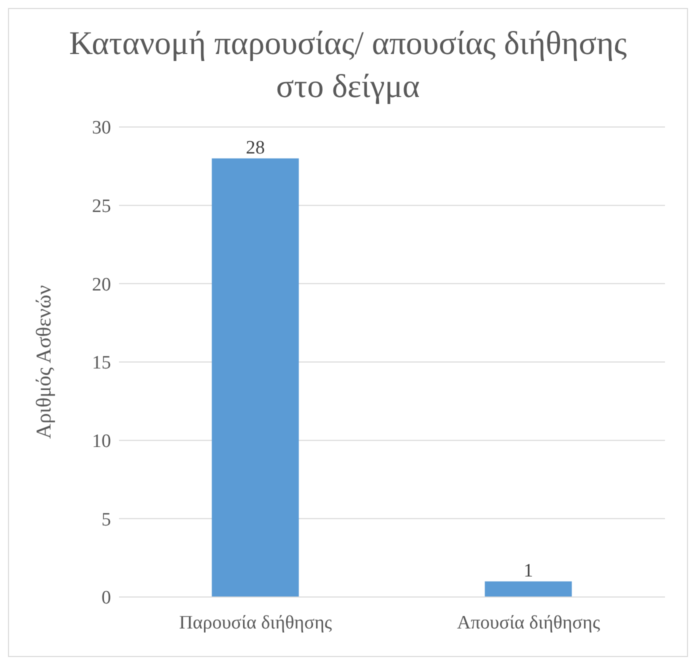 This screenshot has height=665, width=696. I want to click on y-tick-label: 30, so click(101, 128).